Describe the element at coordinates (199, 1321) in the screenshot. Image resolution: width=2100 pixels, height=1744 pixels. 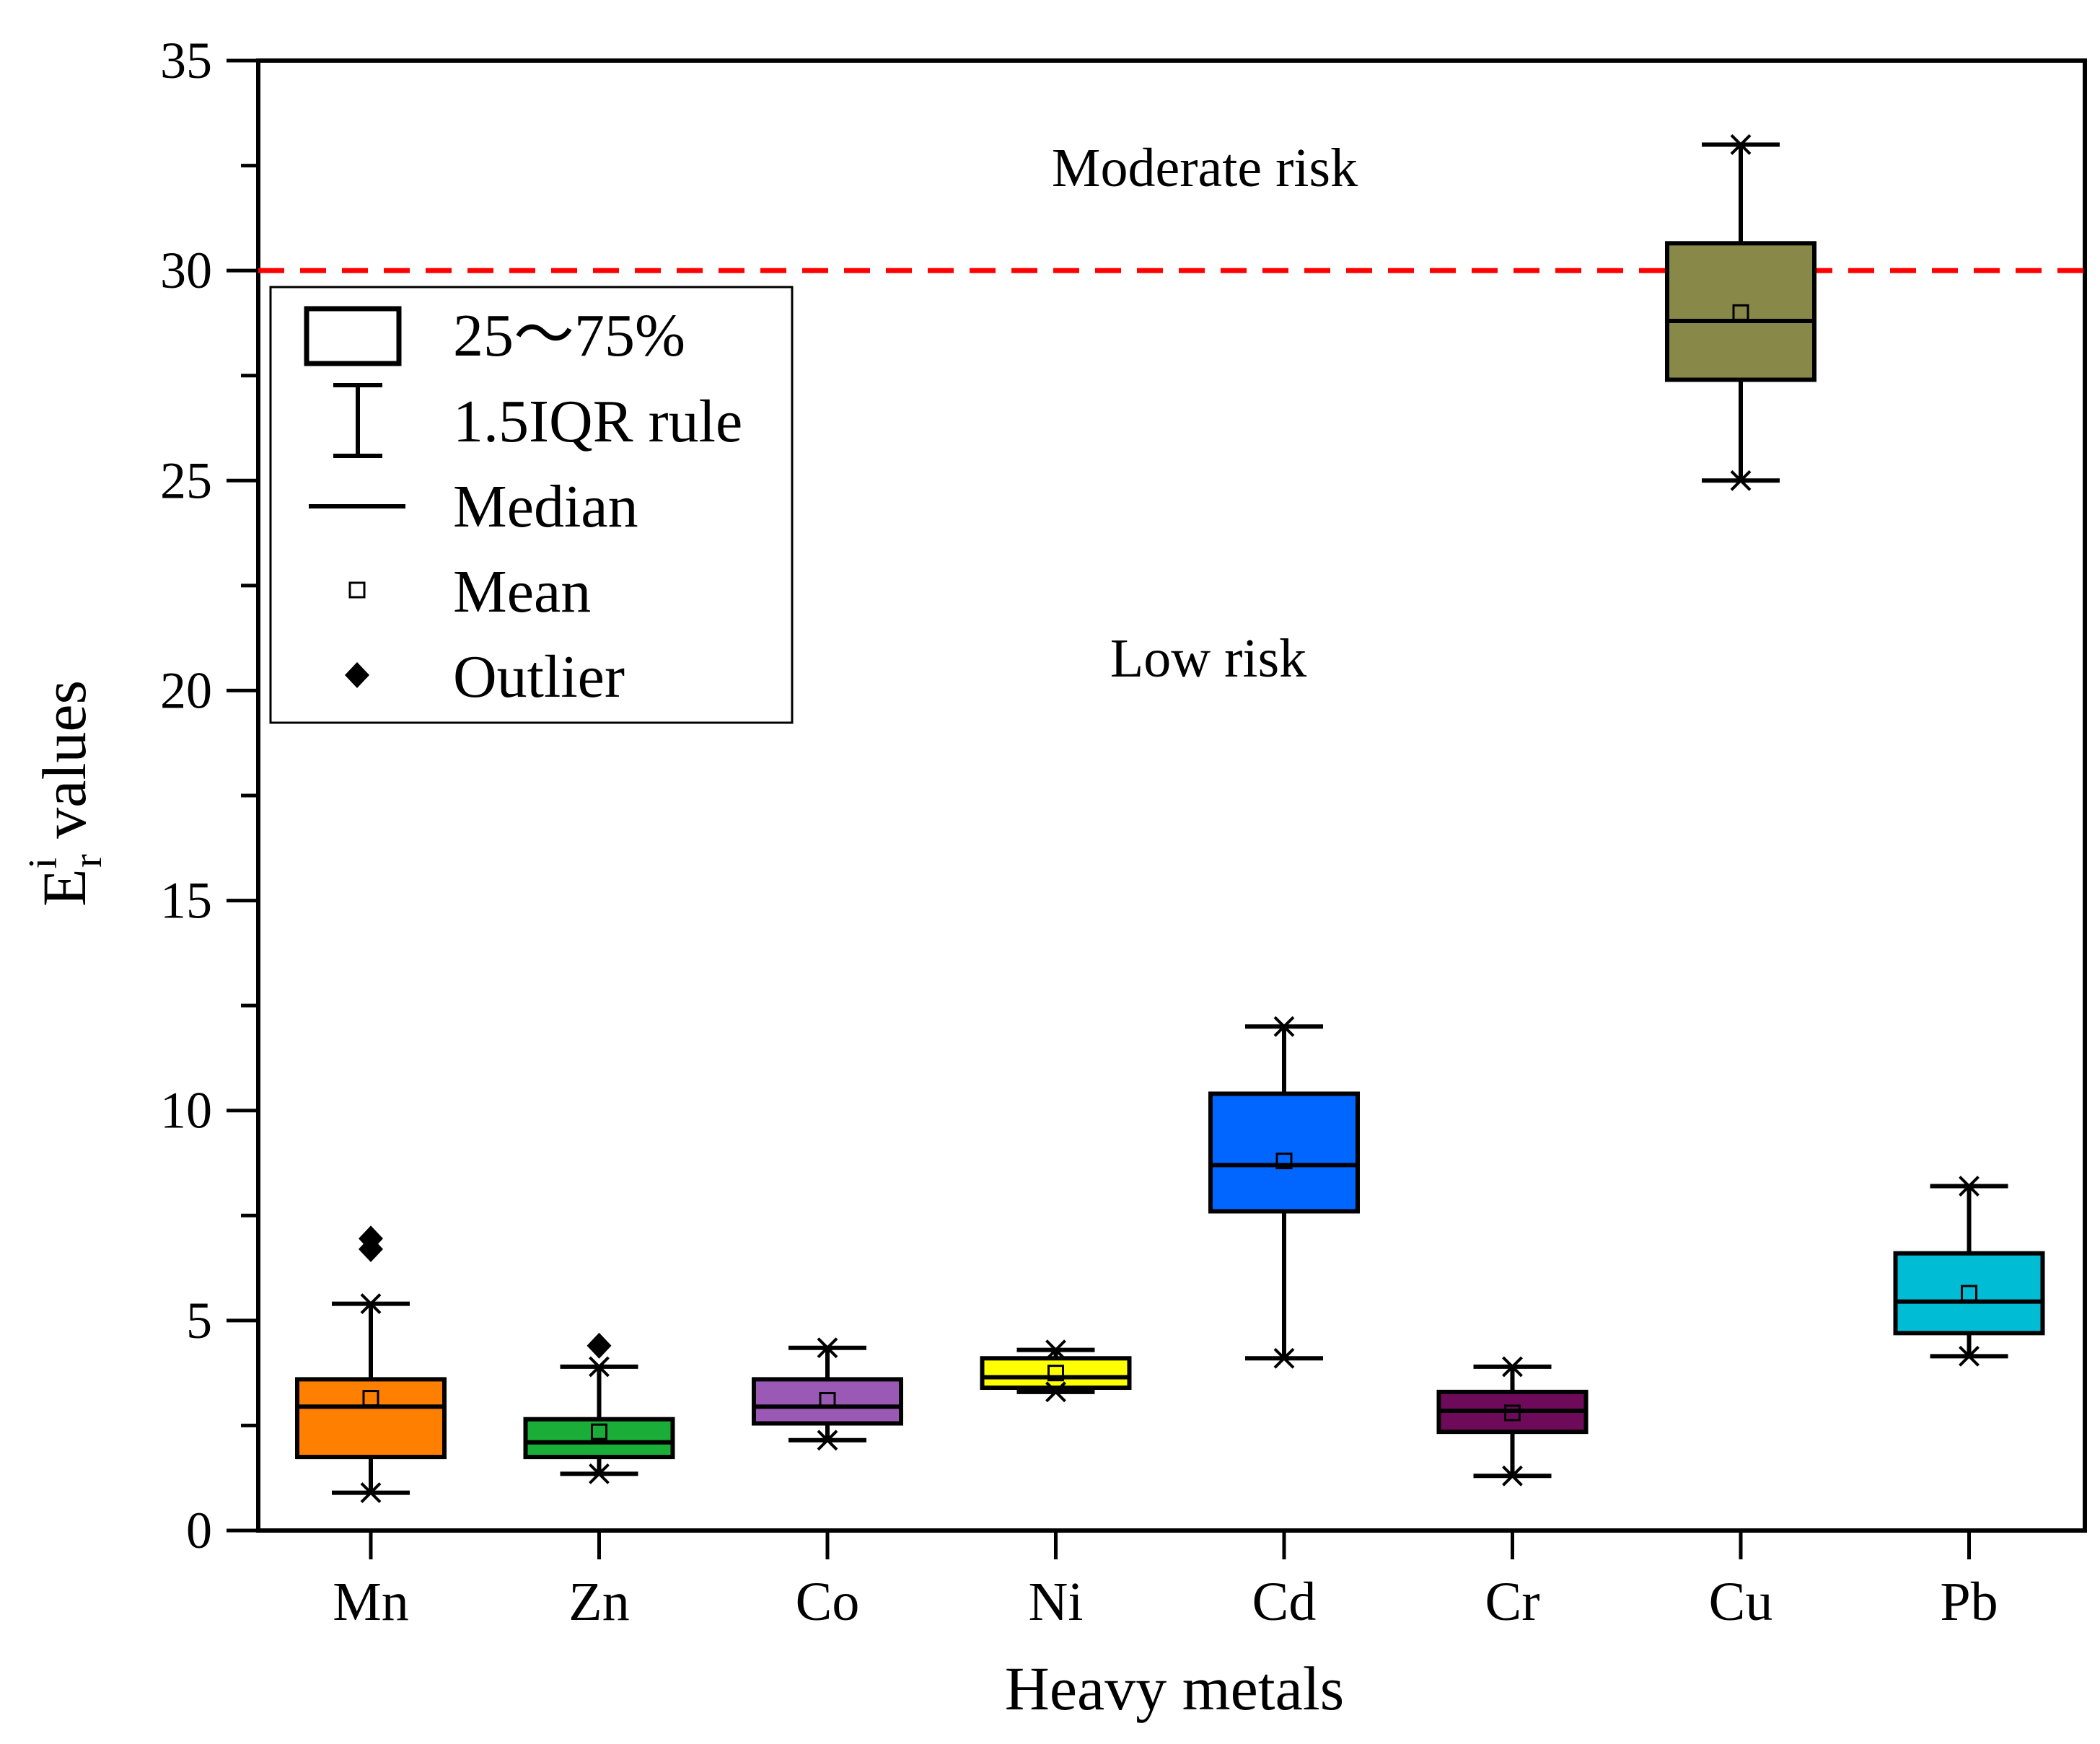
I see `y-tick-label: 5` at that location.